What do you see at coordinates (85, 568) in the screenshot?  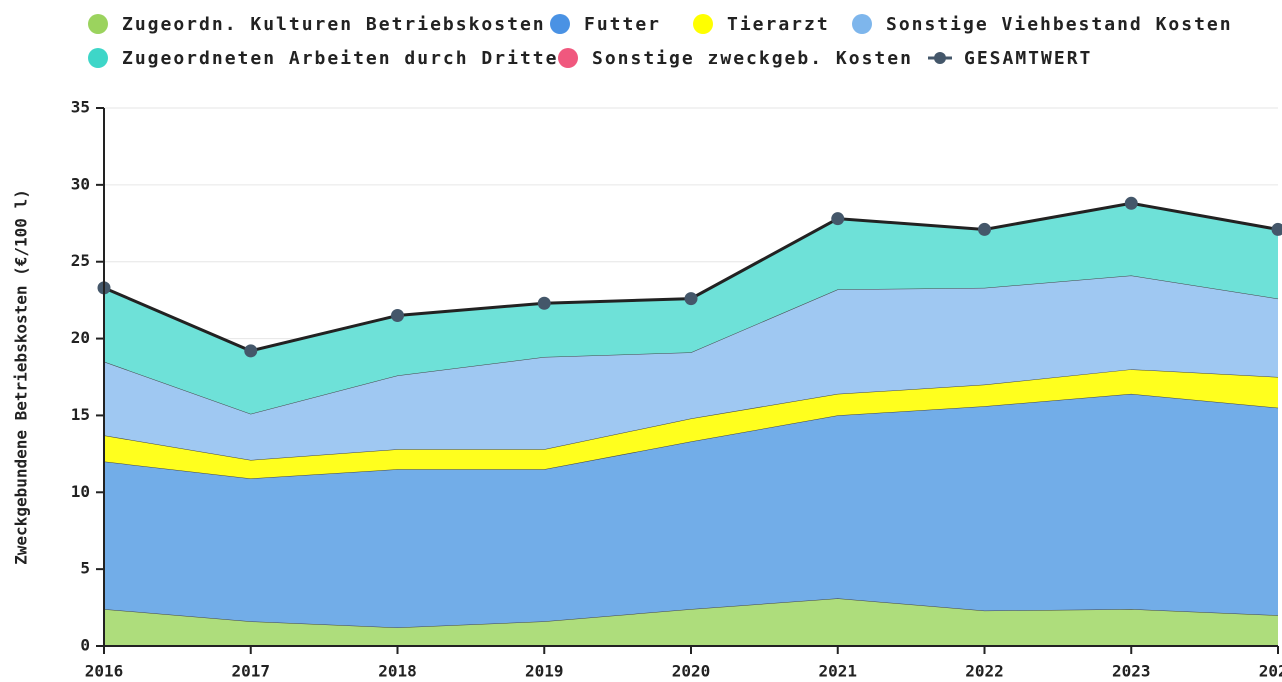 I see `y-tick-label: 5` at bounding box center [85, 568].